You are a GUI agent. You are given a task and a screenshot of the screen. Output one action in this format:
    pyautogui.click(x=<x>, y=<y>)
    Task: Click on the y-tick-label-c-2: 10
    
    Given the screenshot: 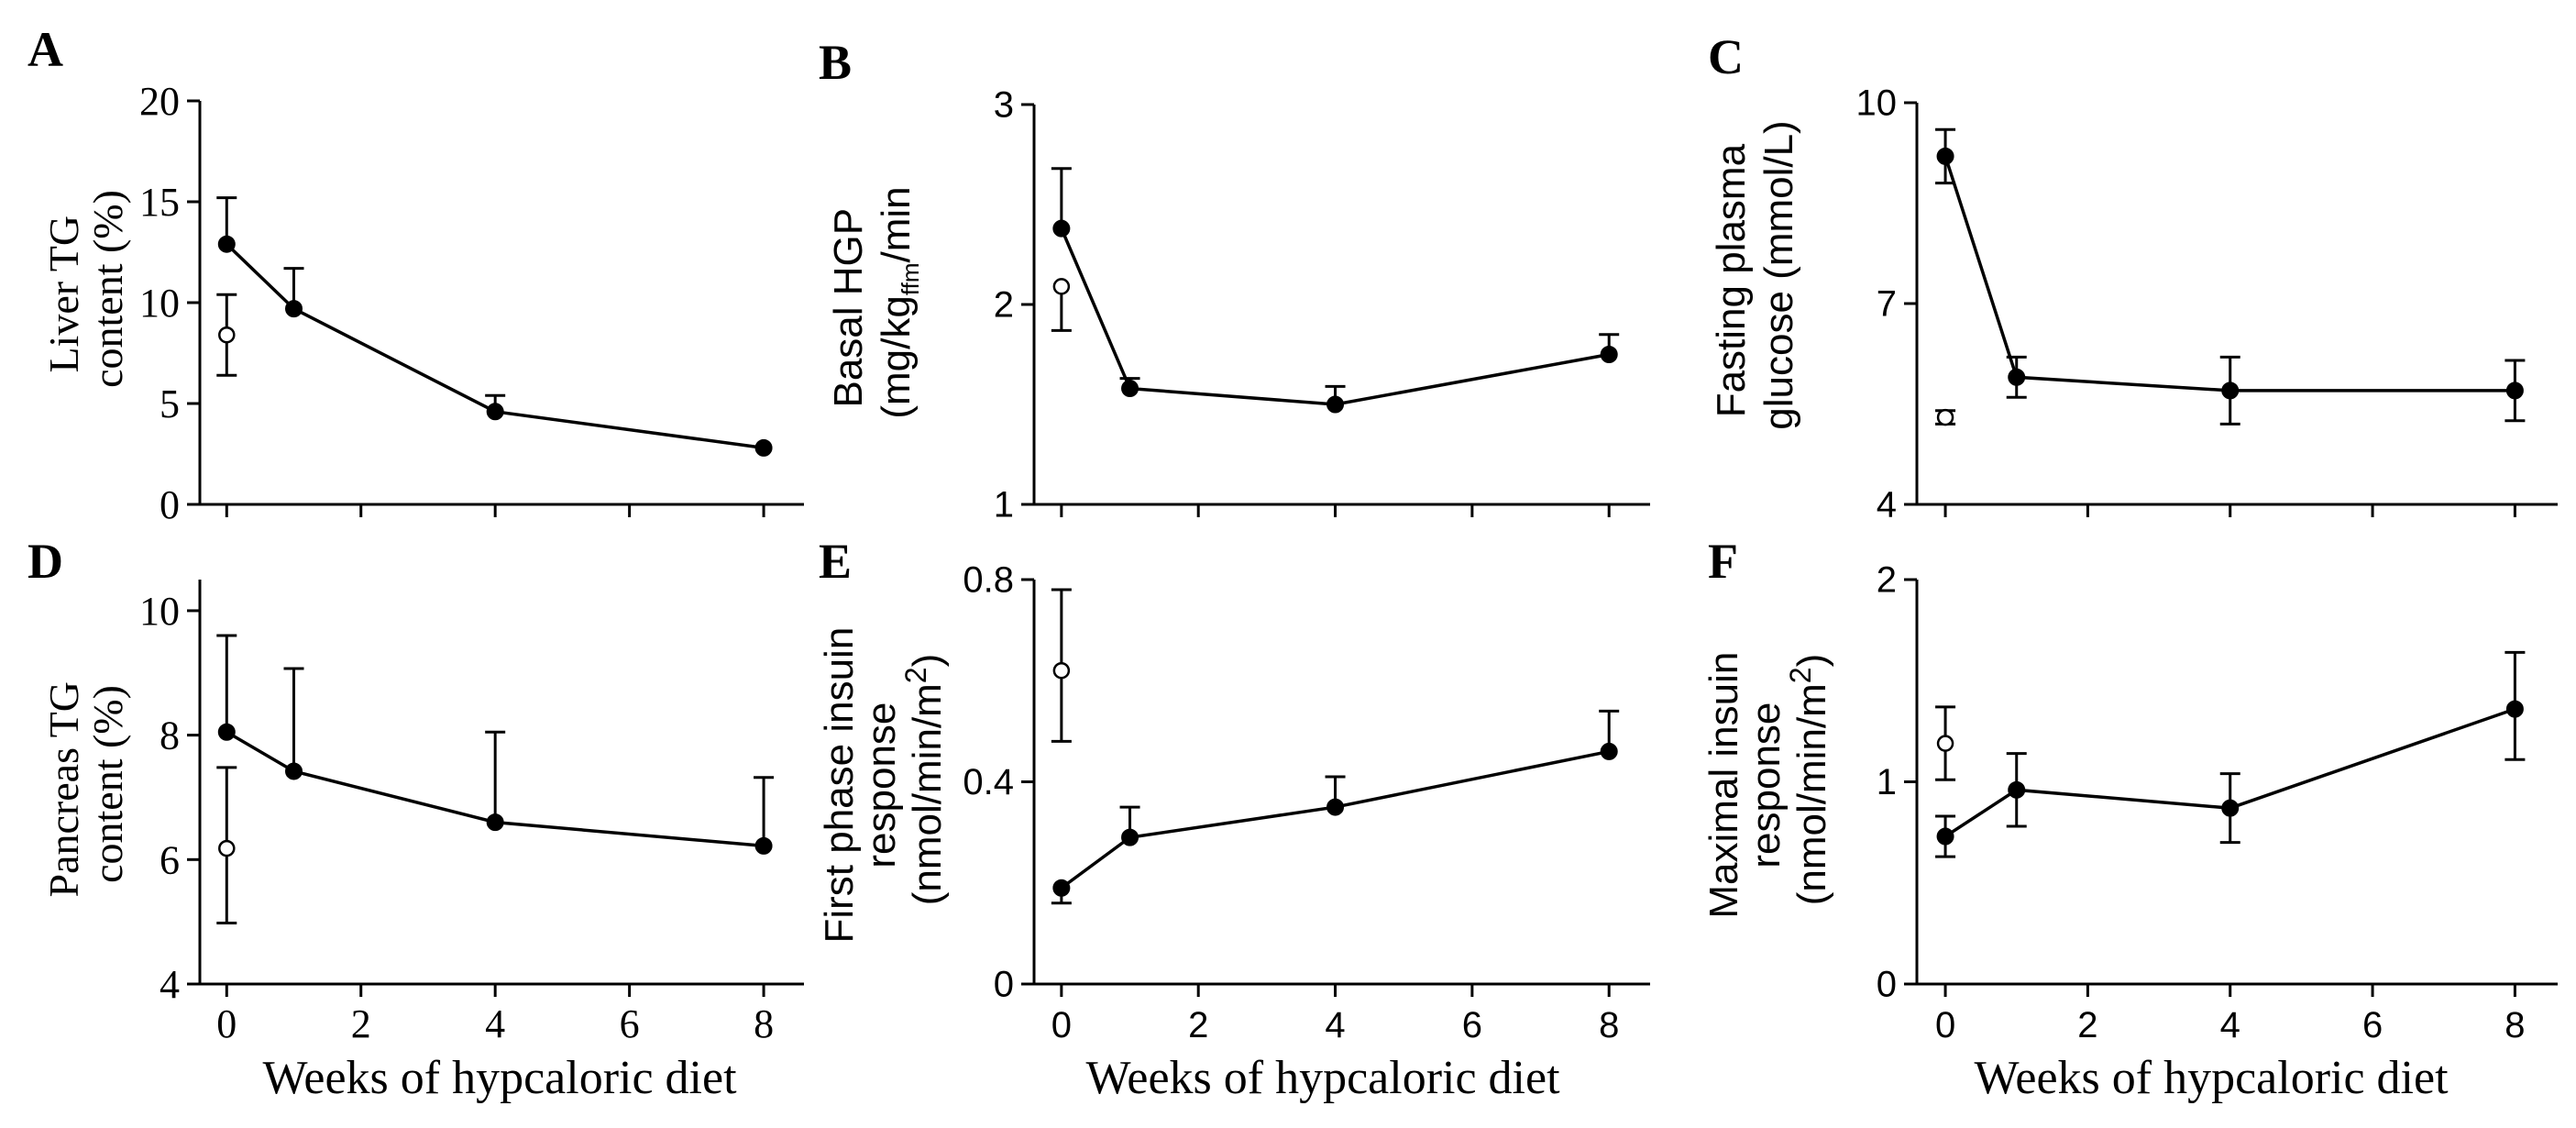 What is the action you would take?
    pyautogui.click(x=1877, y=104)
    